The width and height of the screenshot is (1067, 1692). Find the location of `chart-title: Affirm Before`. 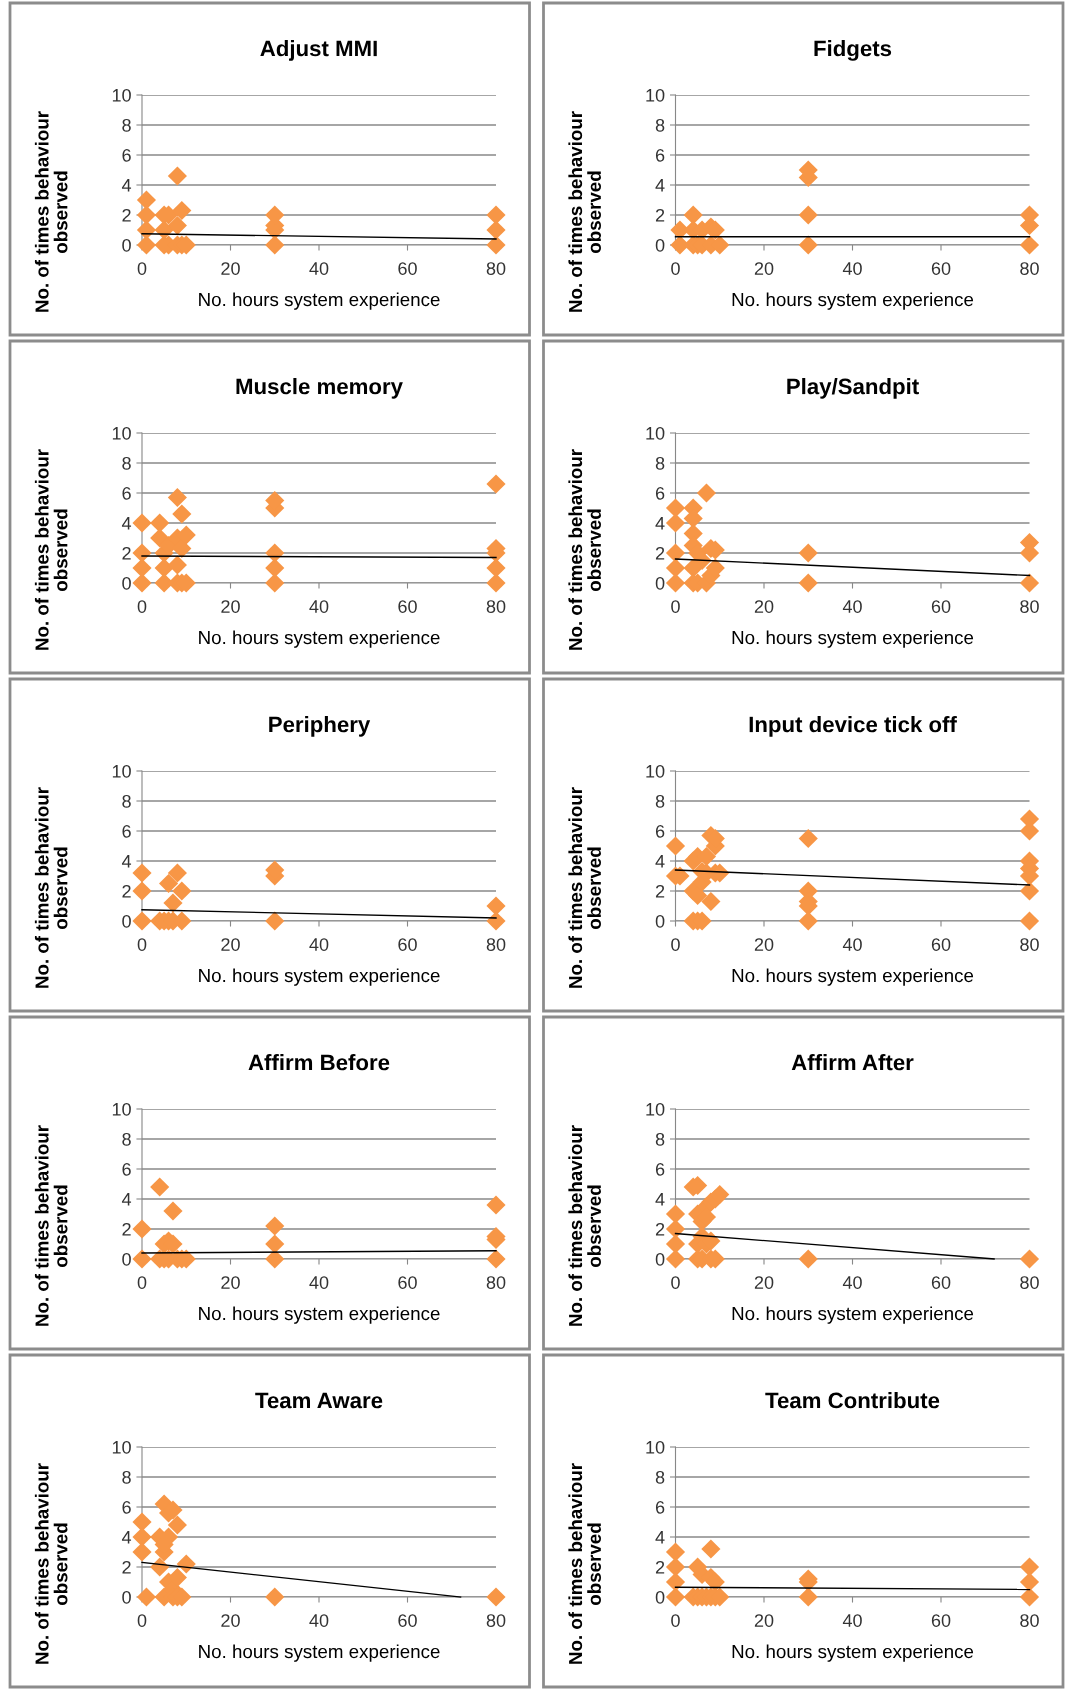

chart-title: Affirm Before is located at coordinates (319, 1062).